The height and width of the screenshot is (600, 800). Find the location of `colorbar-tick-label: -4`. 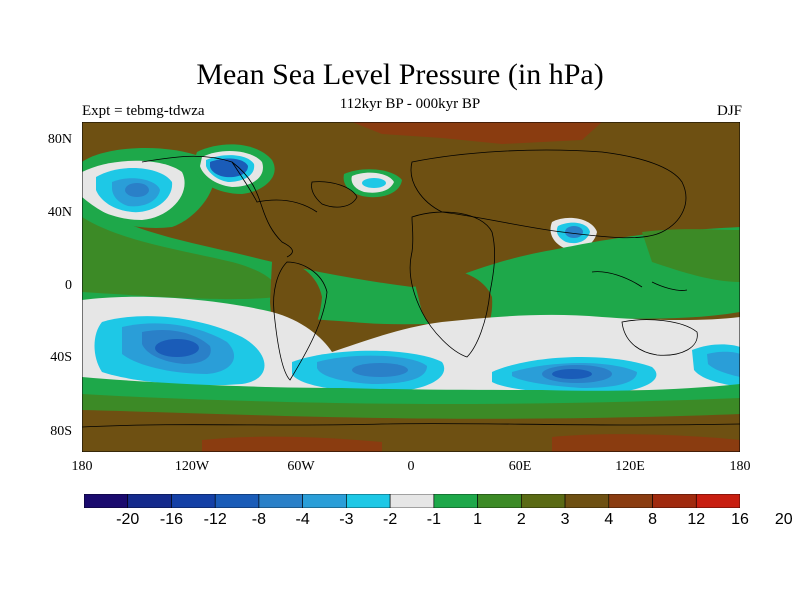

colorbar-tick-label: -4 is located at coordinates (302, 519).